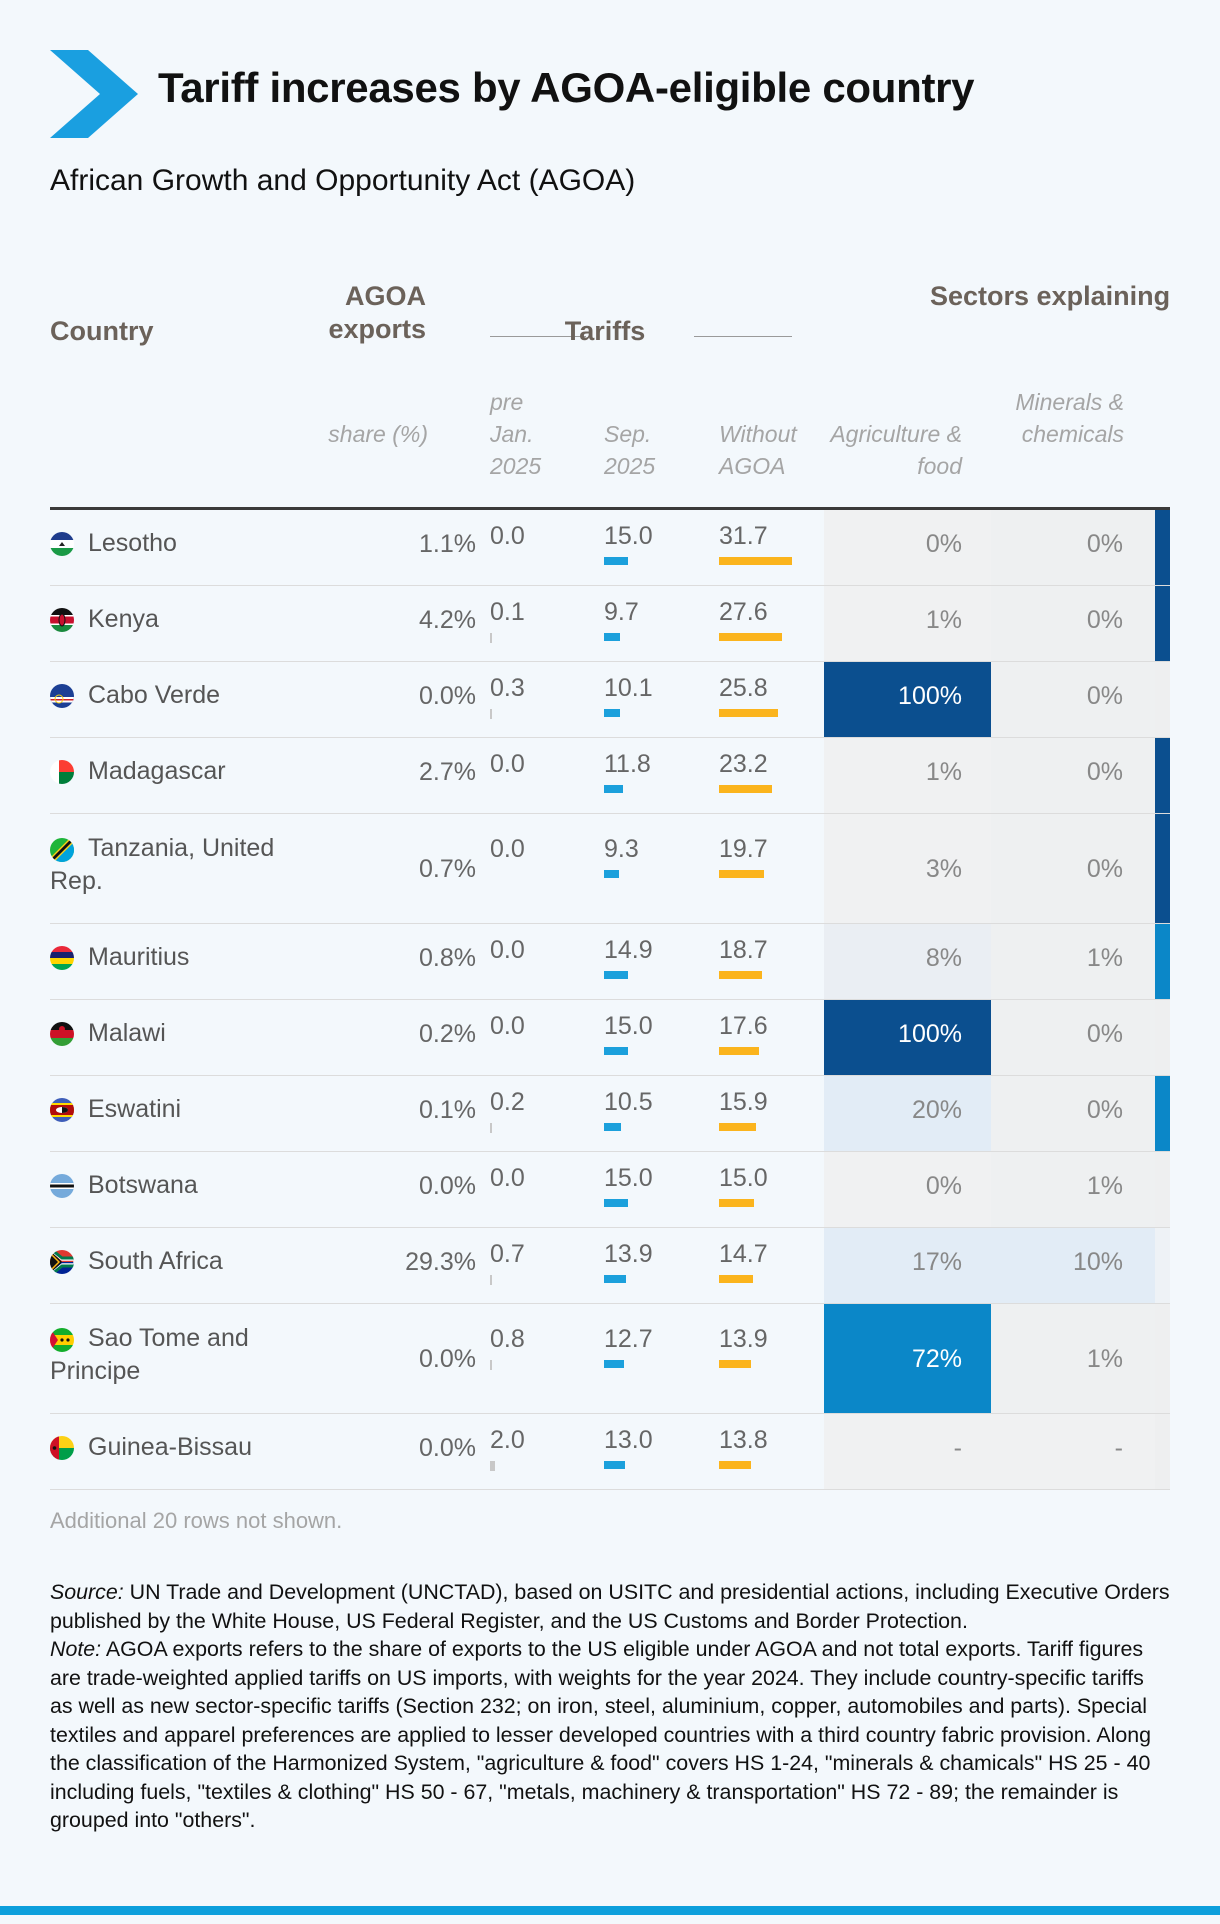 The image size is (1220, 1924). Describe the element at coordinates (743, 1440) in the screenshot. I see `without-agoa-value: 13.8` at that location.